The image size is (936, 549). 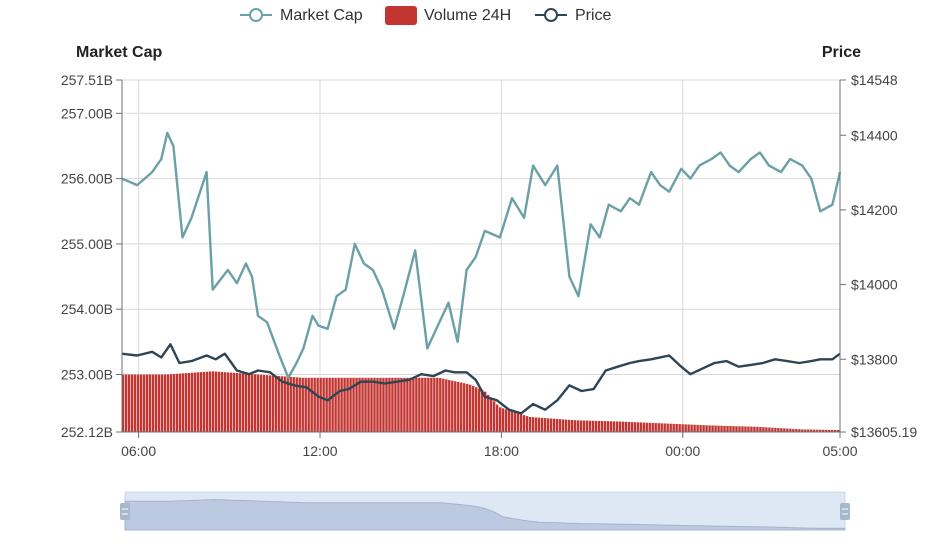 What do you see at coordinates (448, 15) in the screenshot?
I see `legend-item-volume: Volume 24H` at bounding box center [448, 15].